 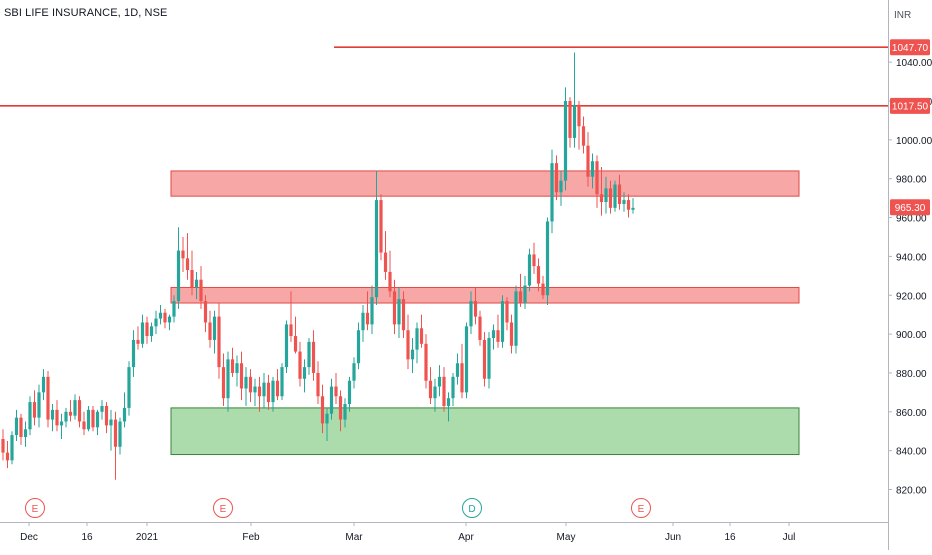 I want to click on current-price-tag, so click(x=910, y=207).